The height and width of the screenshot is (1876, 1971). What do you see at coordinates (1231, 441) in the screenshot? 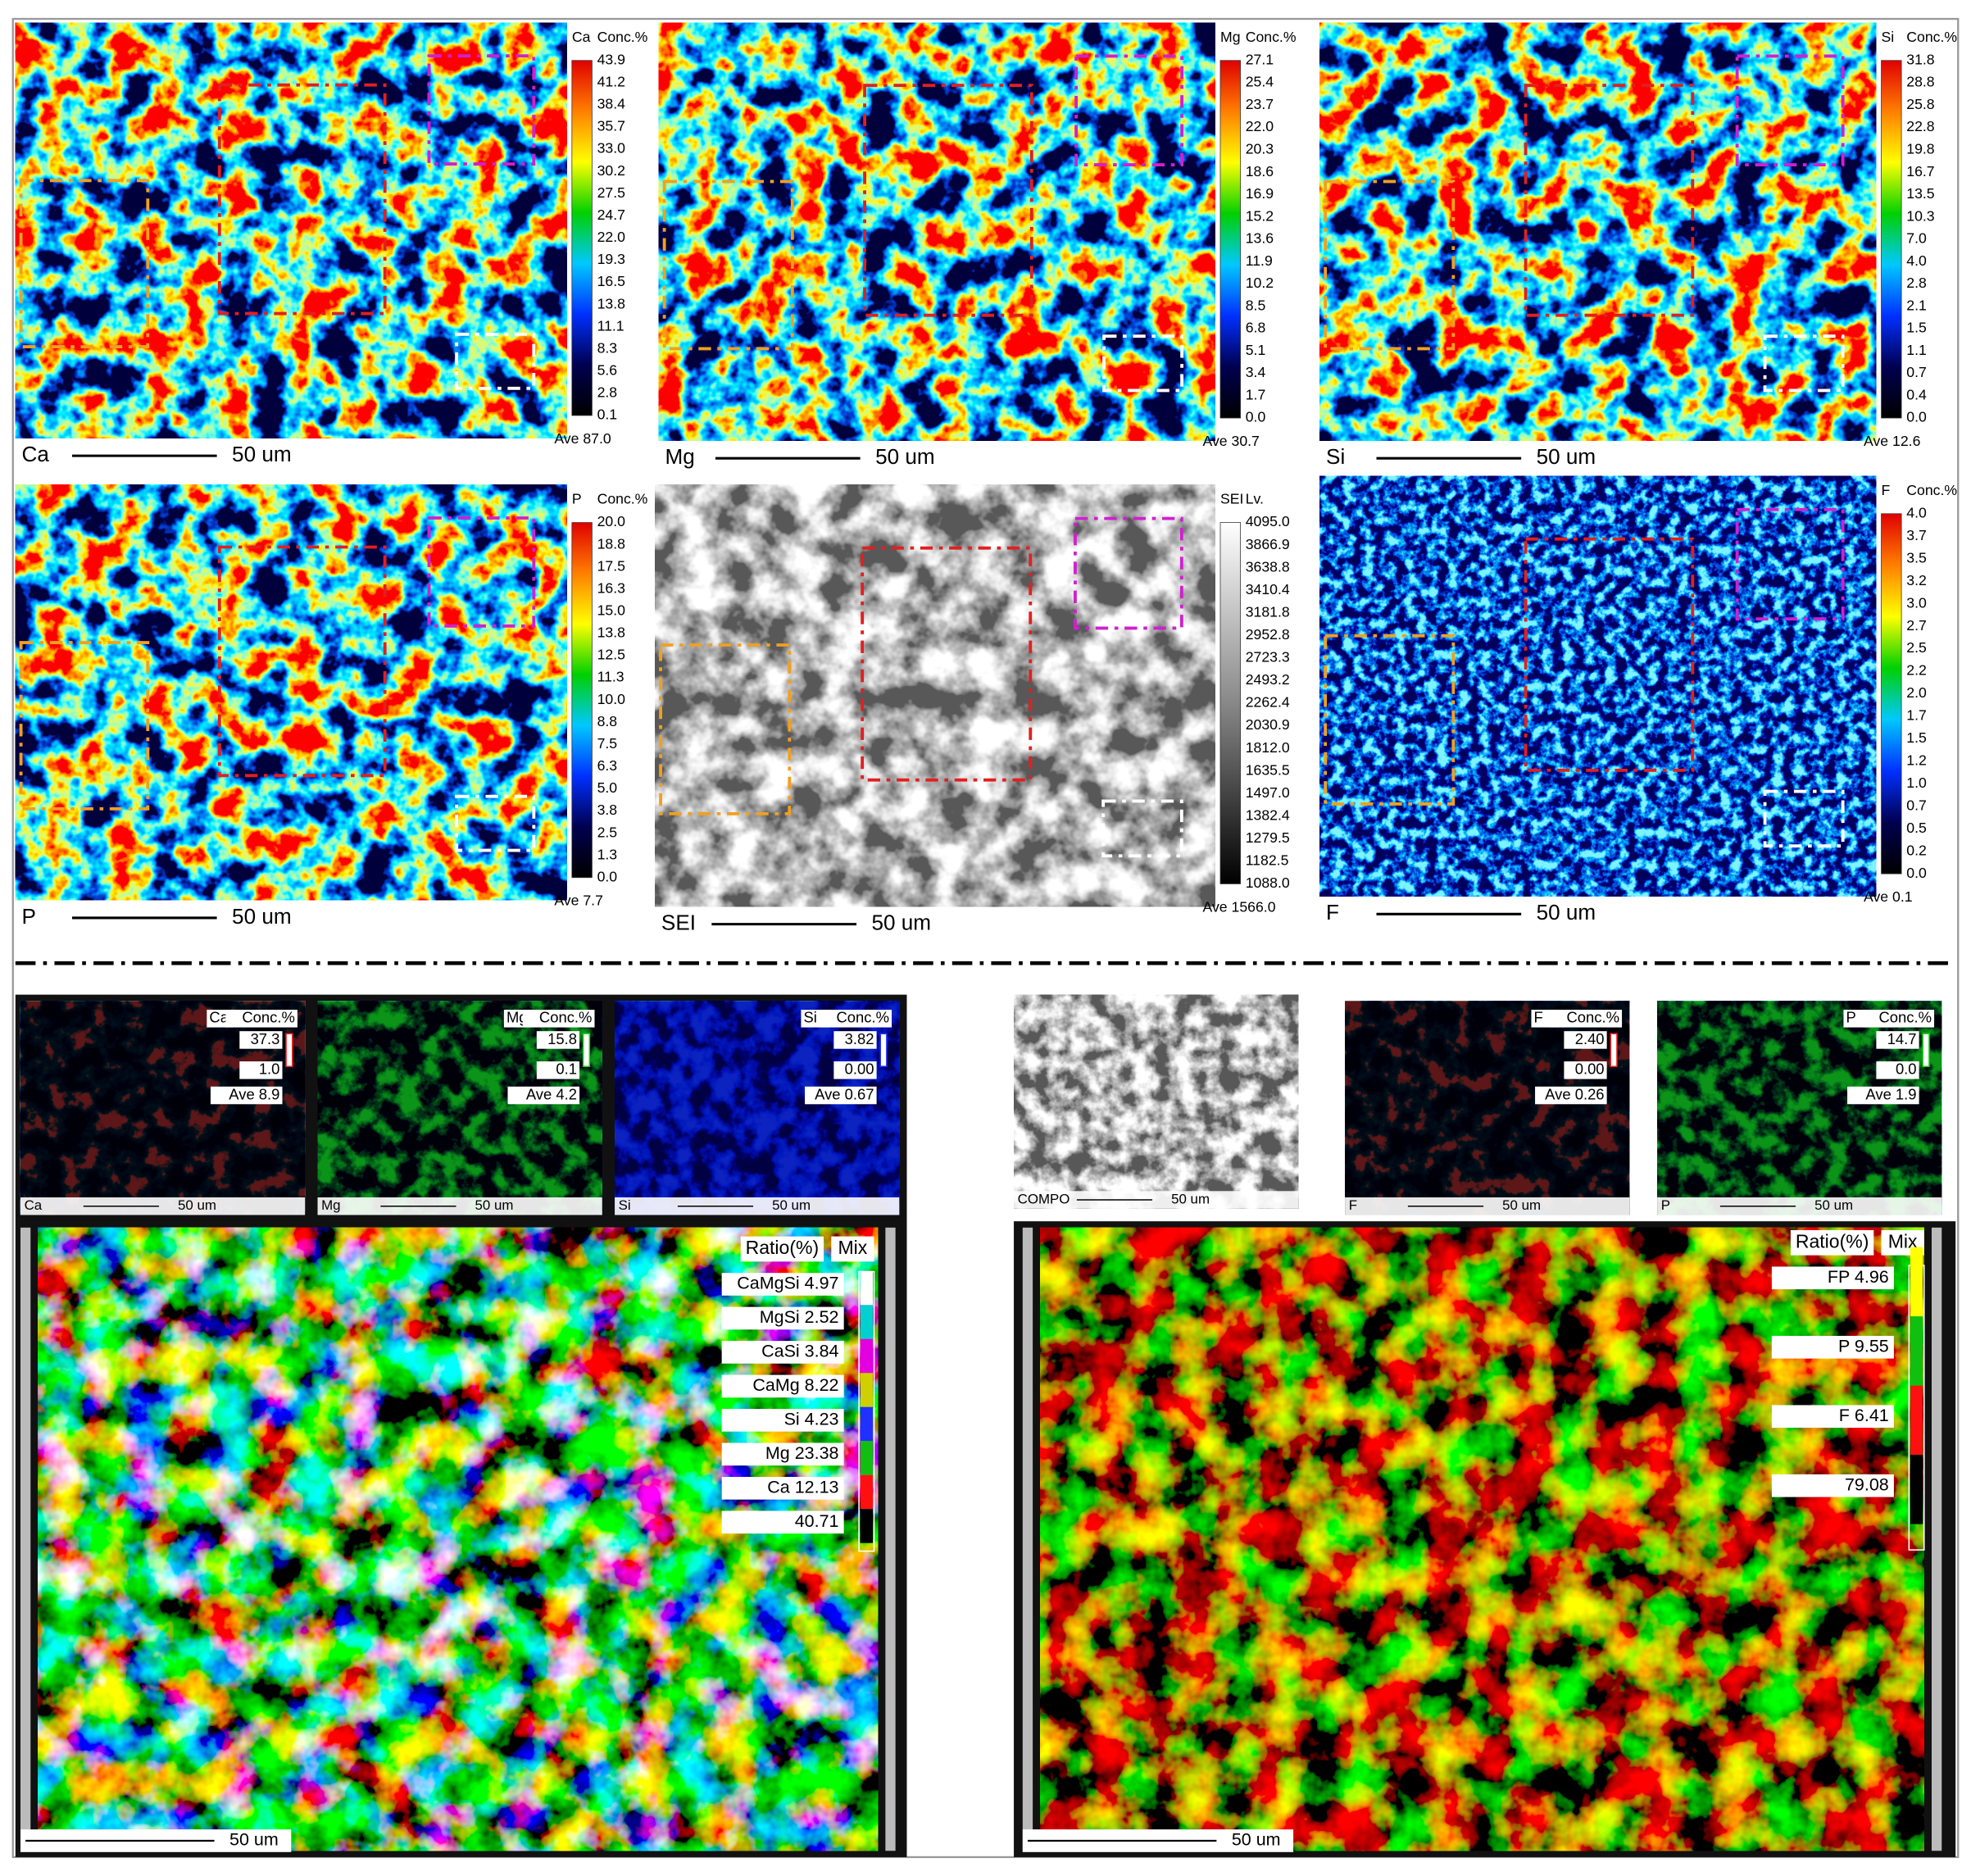
I see `average: Ave 30.7` at bounding box center [1231, 441].